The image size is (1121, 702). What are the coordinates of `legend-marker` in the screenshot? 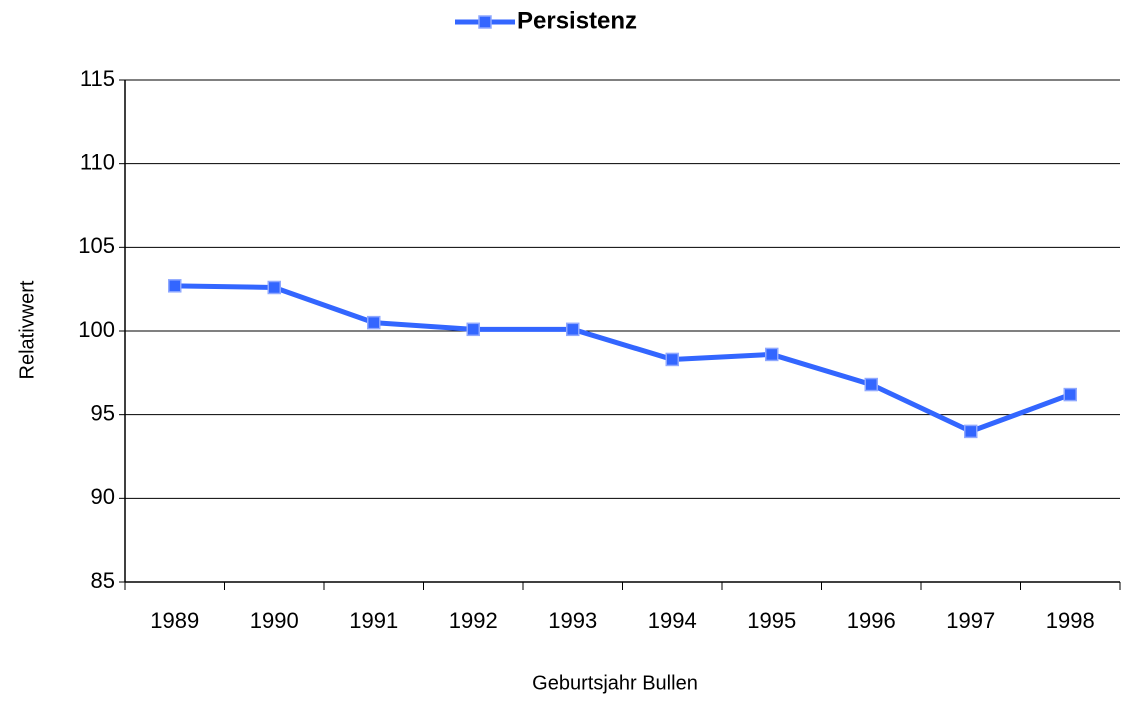 It's located at (485, 22).